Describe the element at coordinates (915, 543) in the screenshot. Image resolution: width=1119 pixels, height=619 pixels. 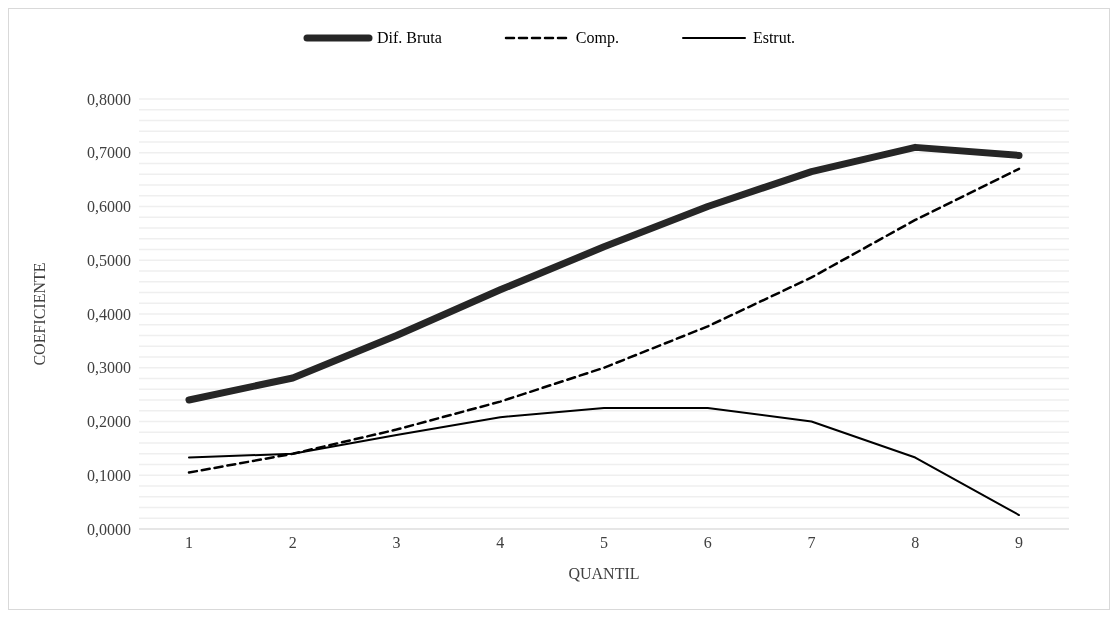
I see `x-tick-label: 8` at that location.